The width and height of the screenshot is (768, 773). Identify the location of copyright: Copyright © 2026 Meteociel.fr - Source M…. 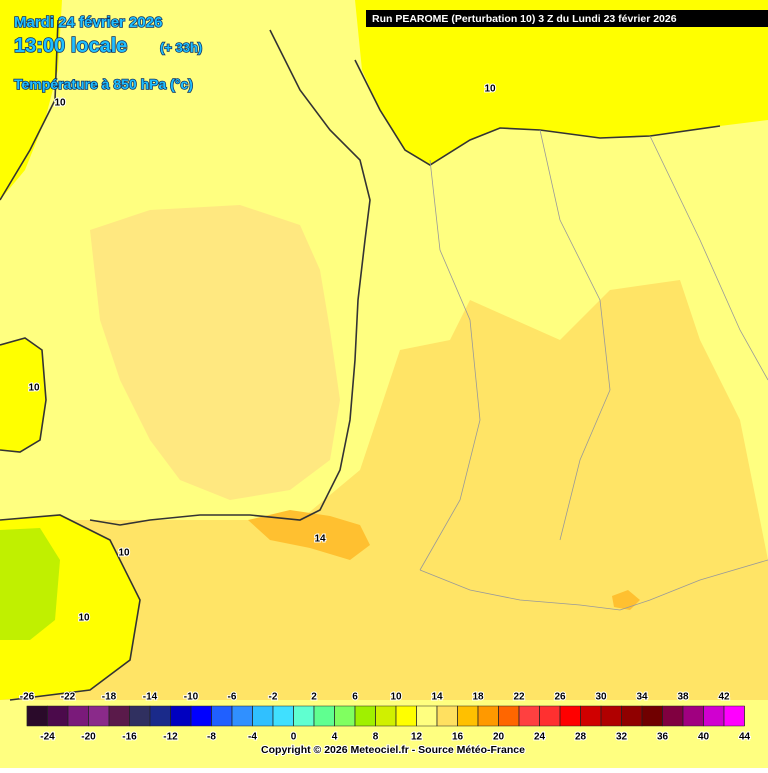
(393, 750).